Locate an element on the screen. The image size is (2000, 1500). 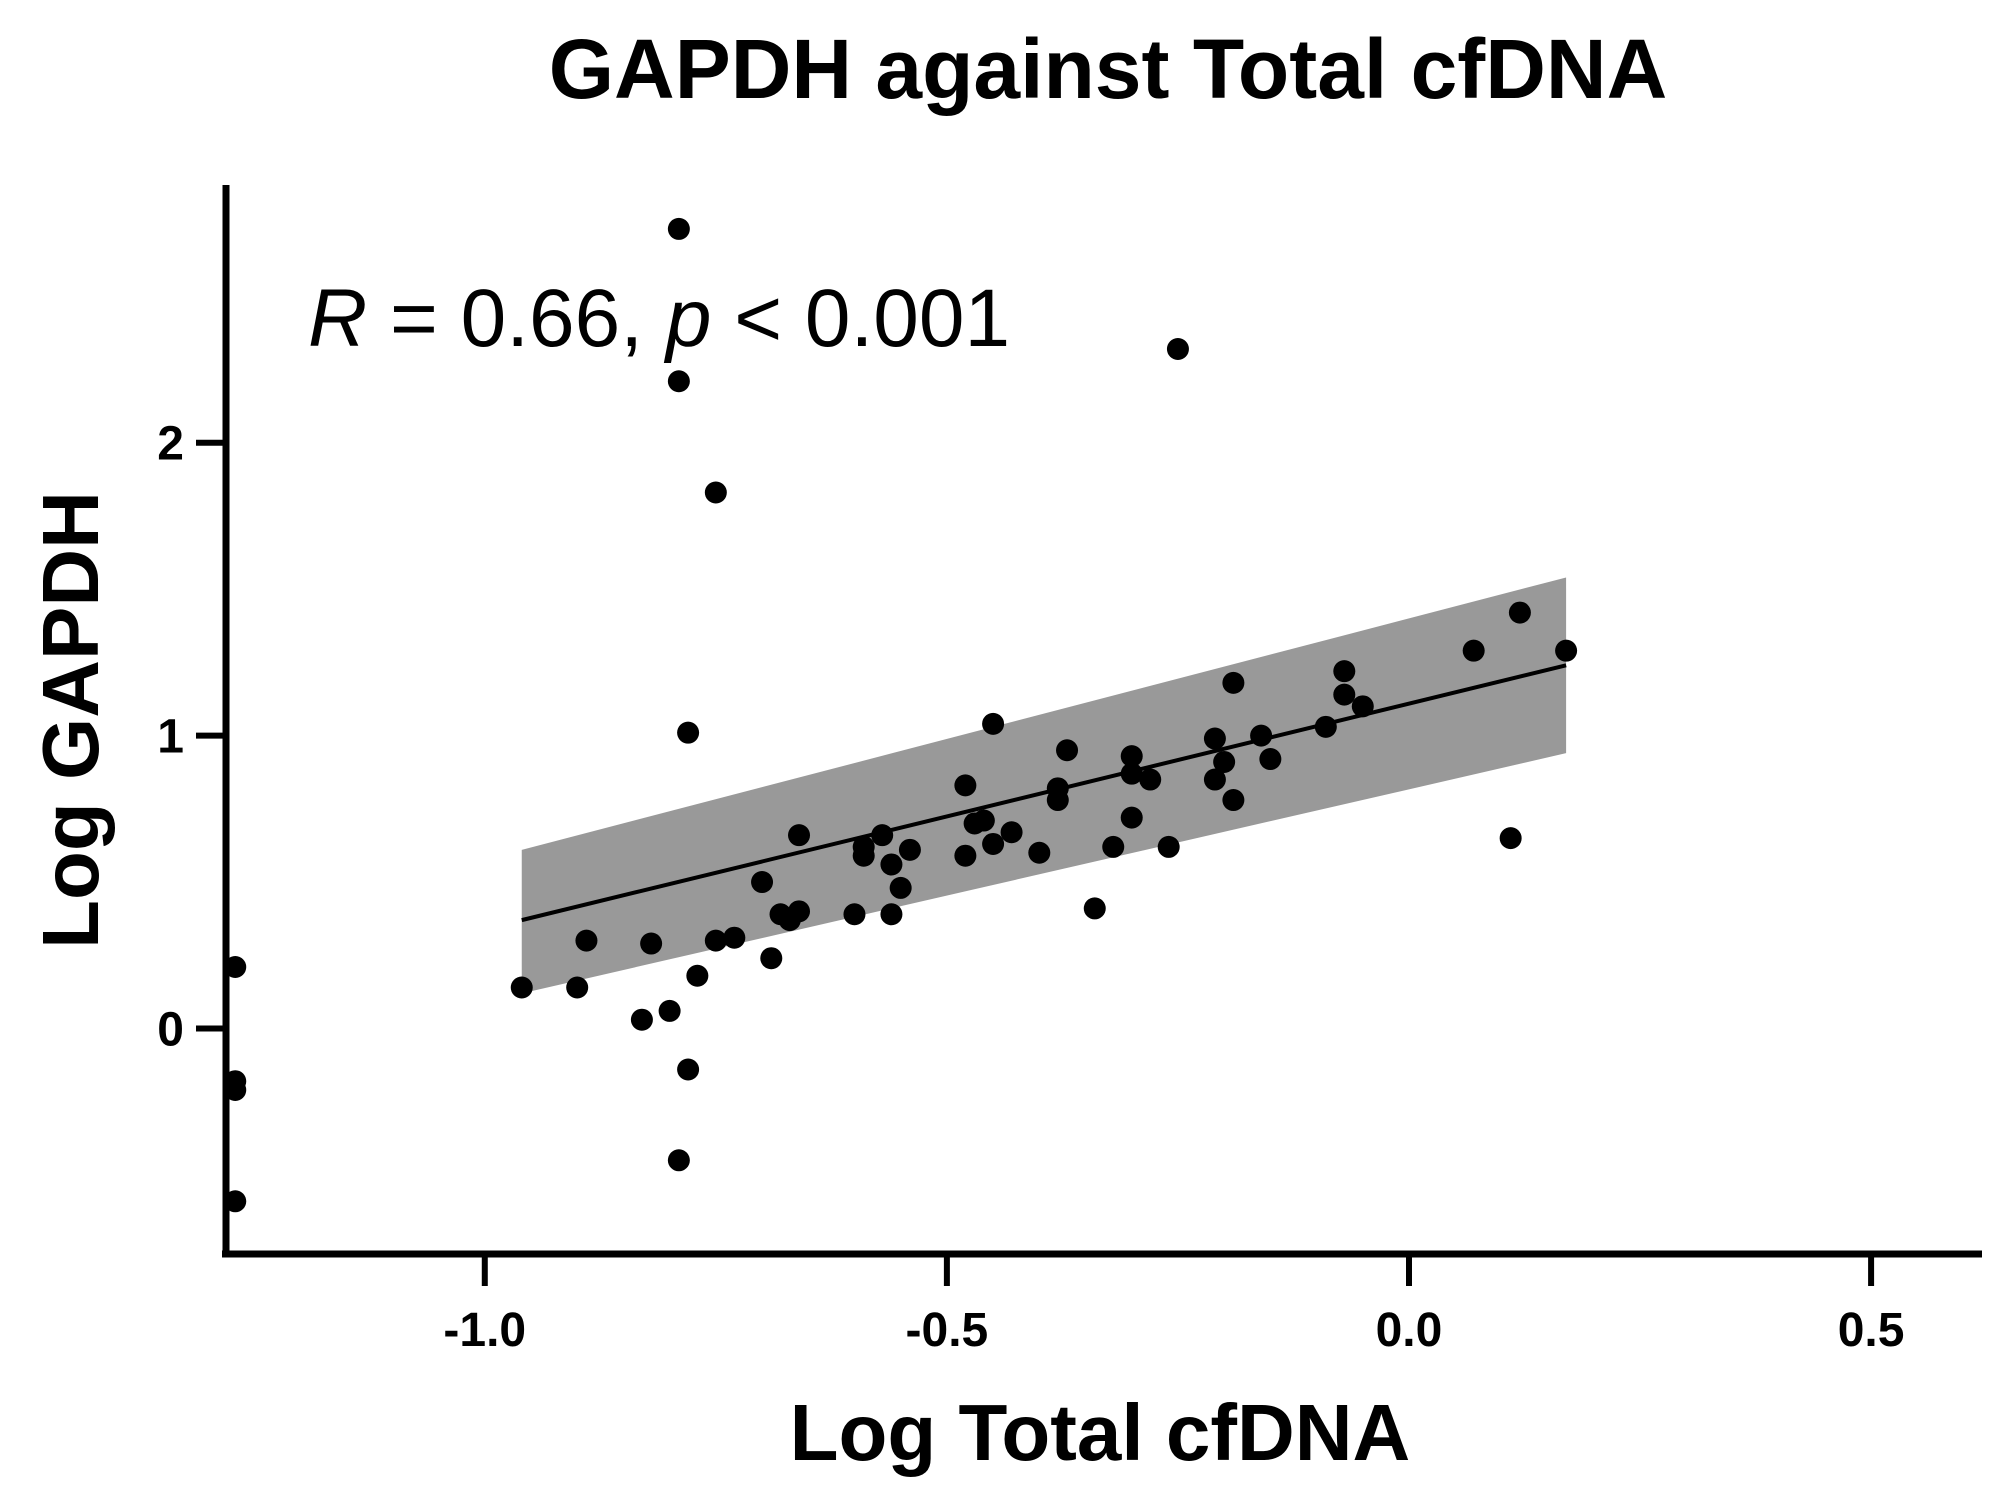
x-ticks: -1.0 -0.5 0.0 0.5 is located at coordinates (1173, 1305).